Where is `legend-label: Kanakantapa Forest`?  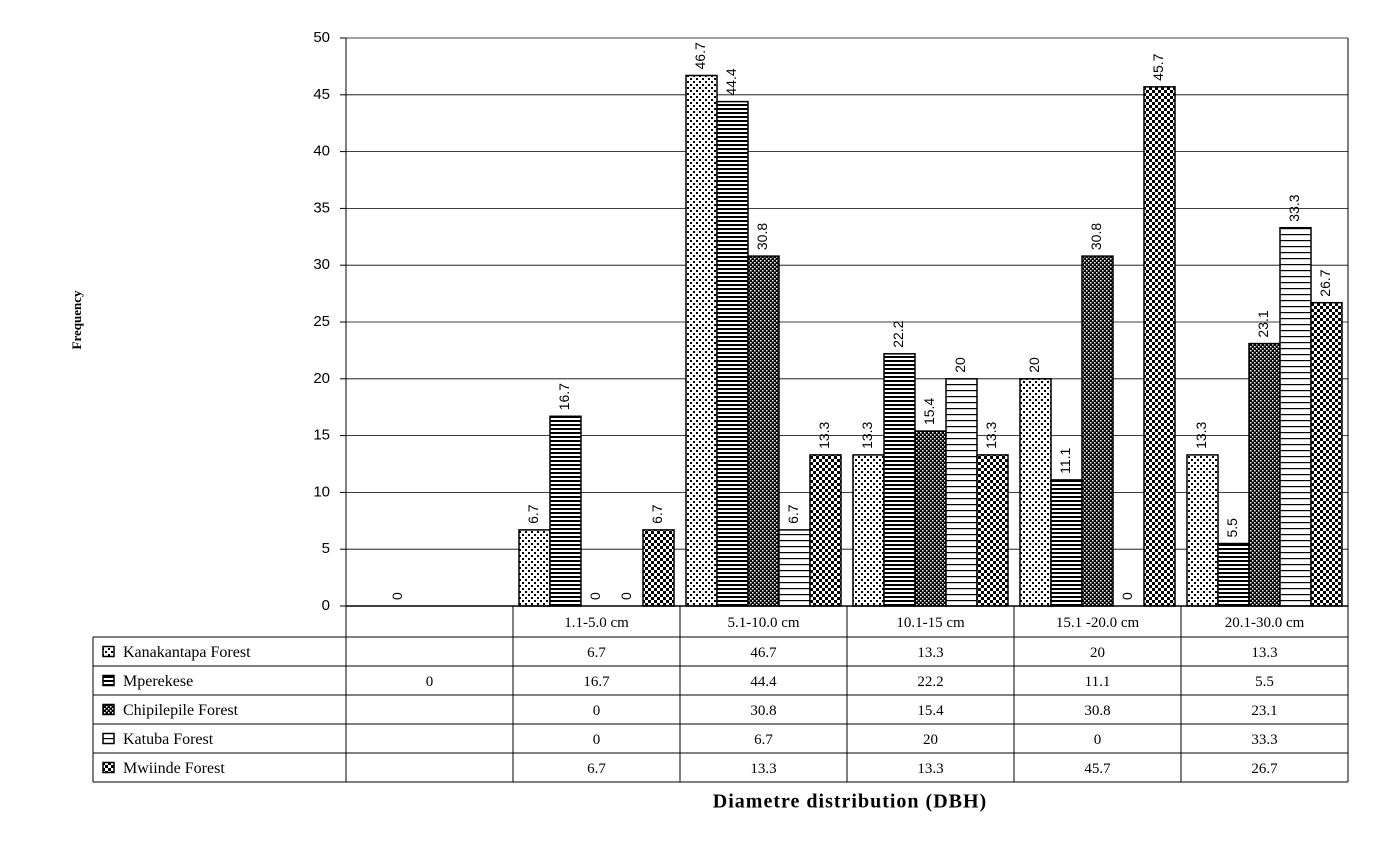 legend-label: Kanakantapa Forest is located at coordinates (187, 652).